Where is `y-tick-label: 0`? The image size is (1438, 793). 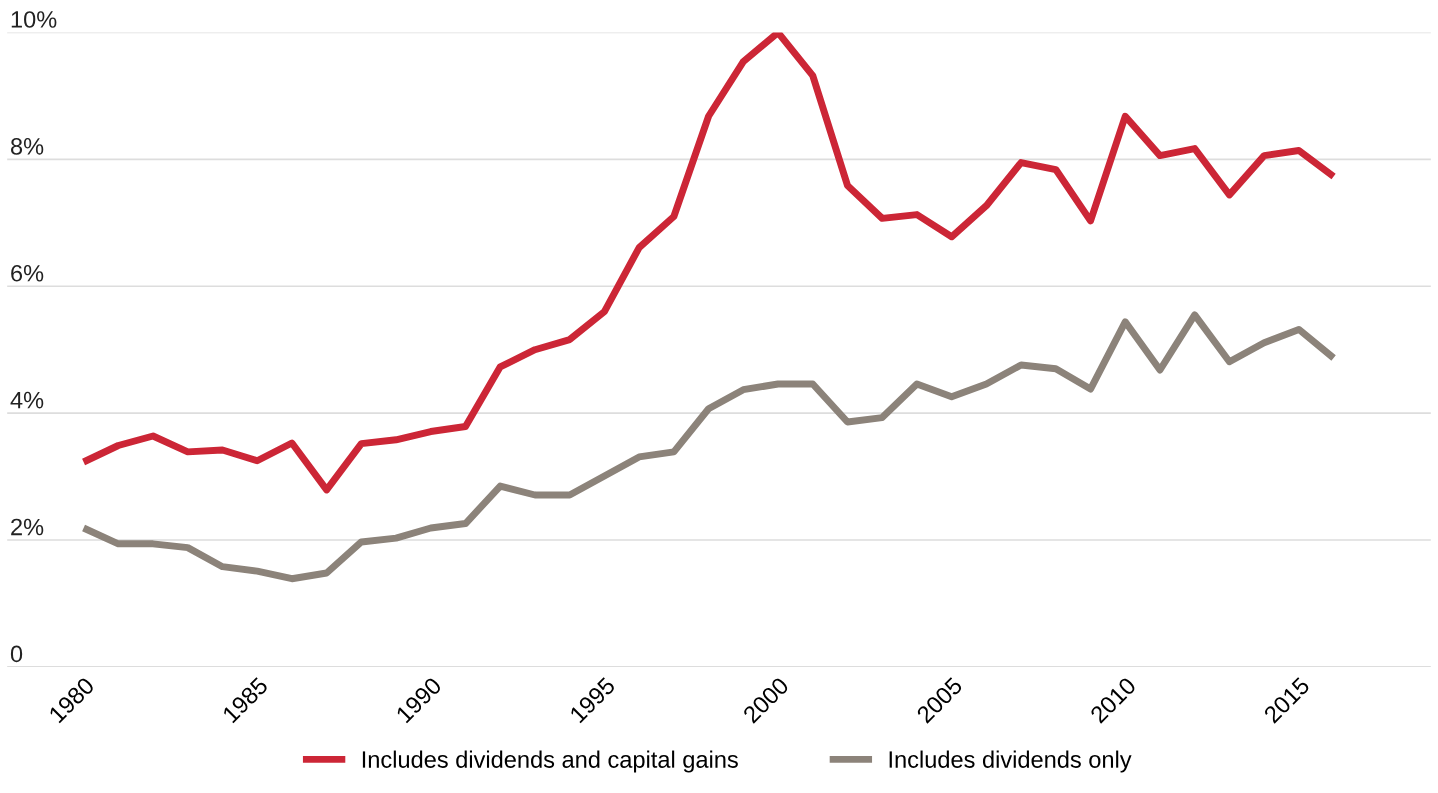 y-tick-label: 0 is located at coordinates (16, 654).